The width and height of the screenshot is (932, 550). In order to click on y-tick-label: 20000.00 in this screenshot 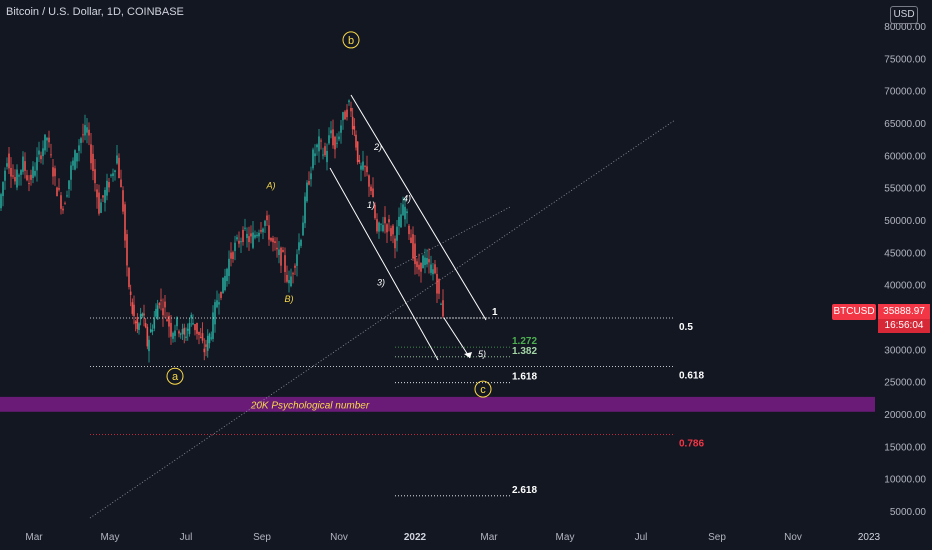, I will do `click(905, 415)`.